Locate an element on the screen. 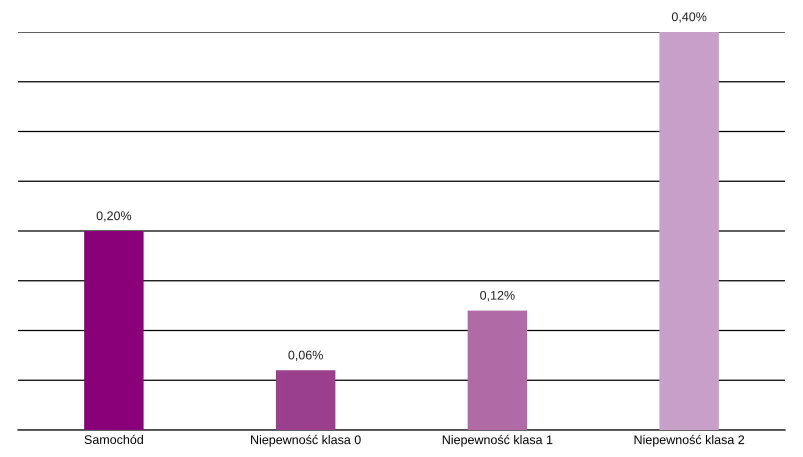 Image resolution: width=803 pixels, height=457 pixels. x-tick-label: Niepewność klasa 0 is located at coordinates (306, 440).